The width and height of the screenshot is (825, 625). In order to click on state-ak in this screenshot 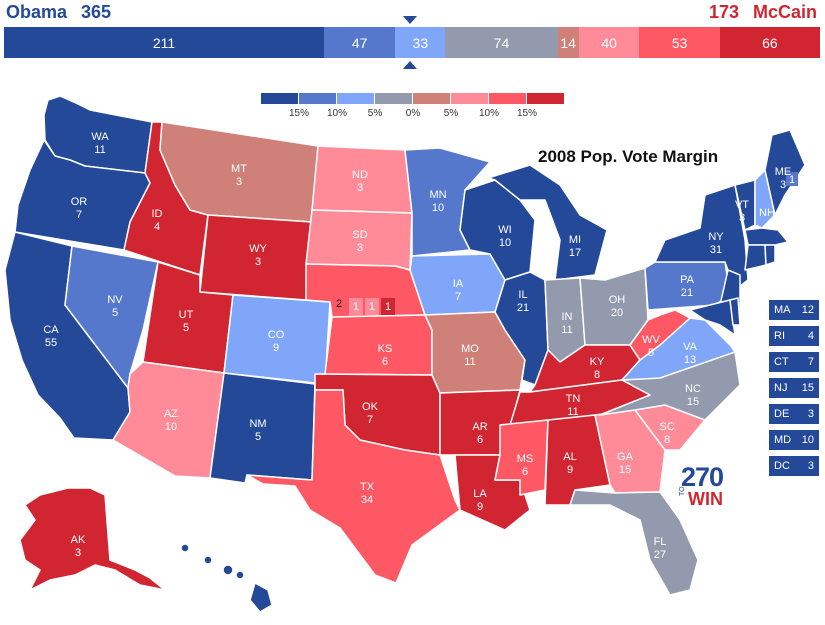, I will do `click(92, 539)`.